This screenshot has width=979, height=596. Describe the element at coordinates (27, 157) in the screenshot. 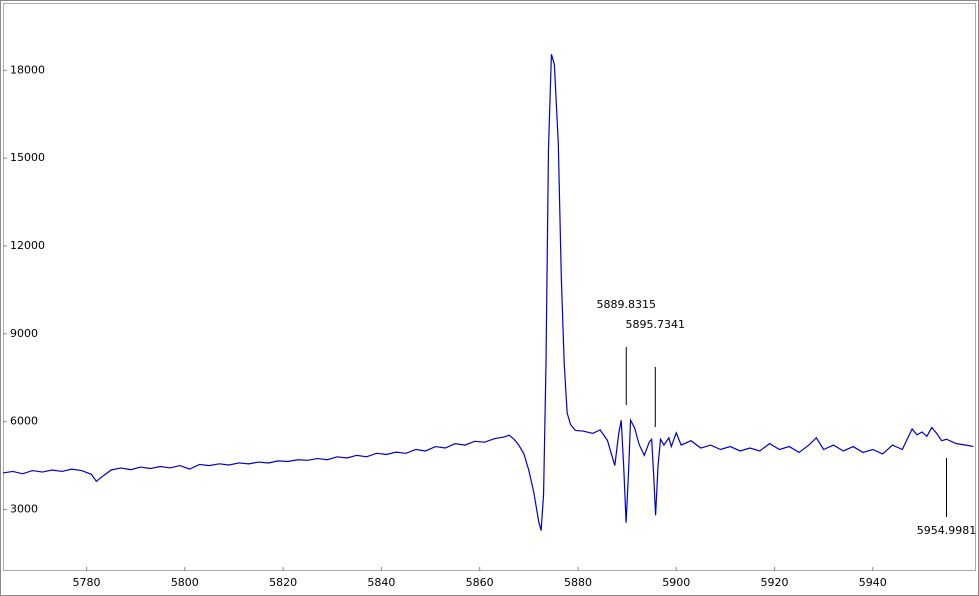

I see `y-tick-label: 15000` at that location.